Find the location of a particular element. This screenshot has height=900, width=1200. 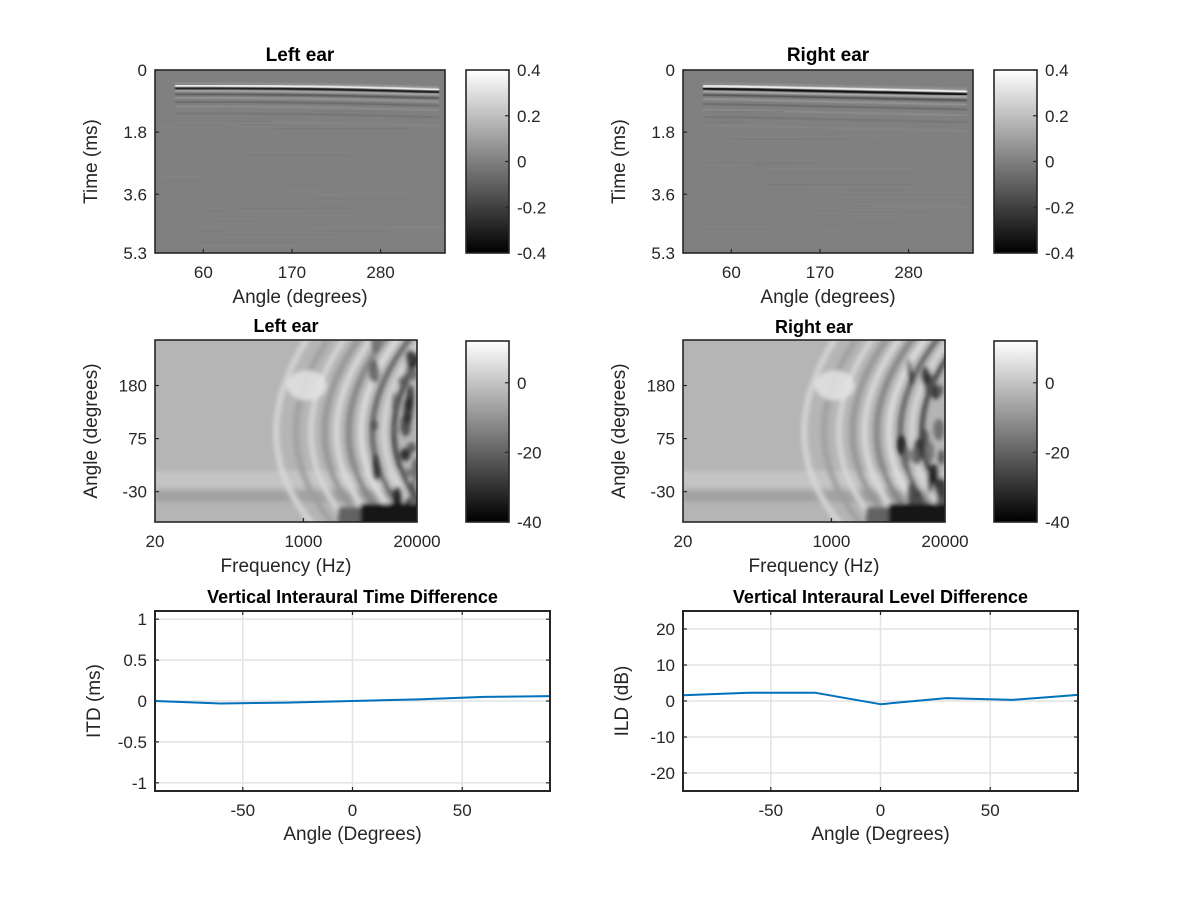

hrir-right-colorbar-tick-label: 0 is located at coordinates (1049, 162).